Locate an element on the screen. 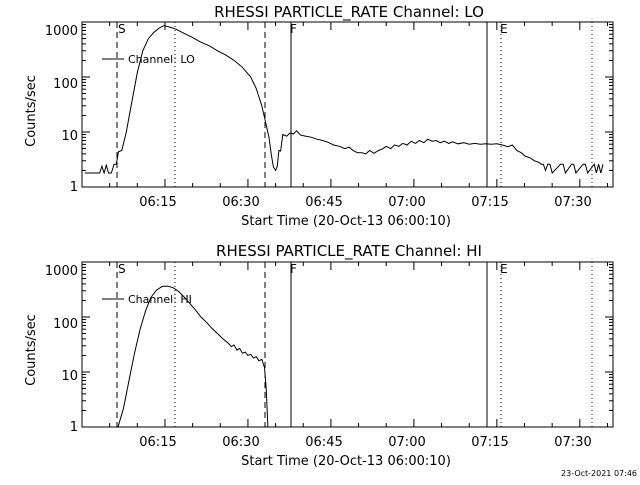 The height and width of the screenshot is (485, 640). panel-hi-xlabel: Start Time (20-Oct-13 06:00:10) is located at coordinates (346, 461).